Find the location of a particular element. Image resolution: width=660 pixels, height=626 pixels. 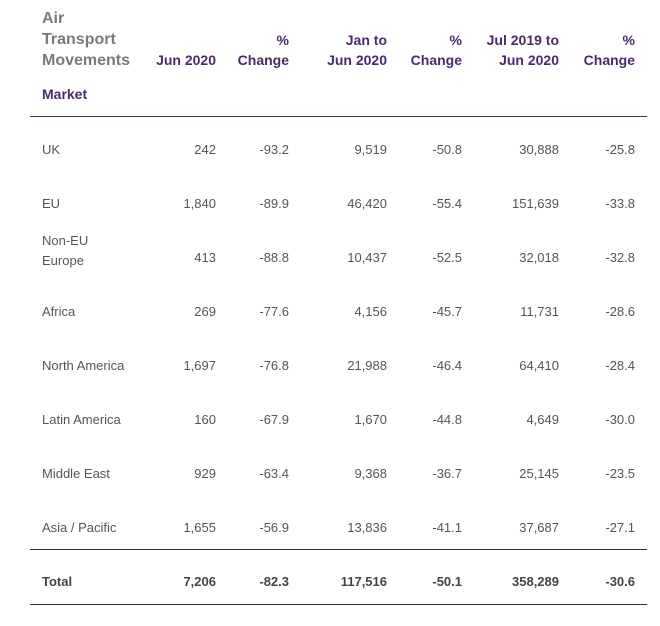

value-cell: 25,145 is located at coordinates (539, 473).